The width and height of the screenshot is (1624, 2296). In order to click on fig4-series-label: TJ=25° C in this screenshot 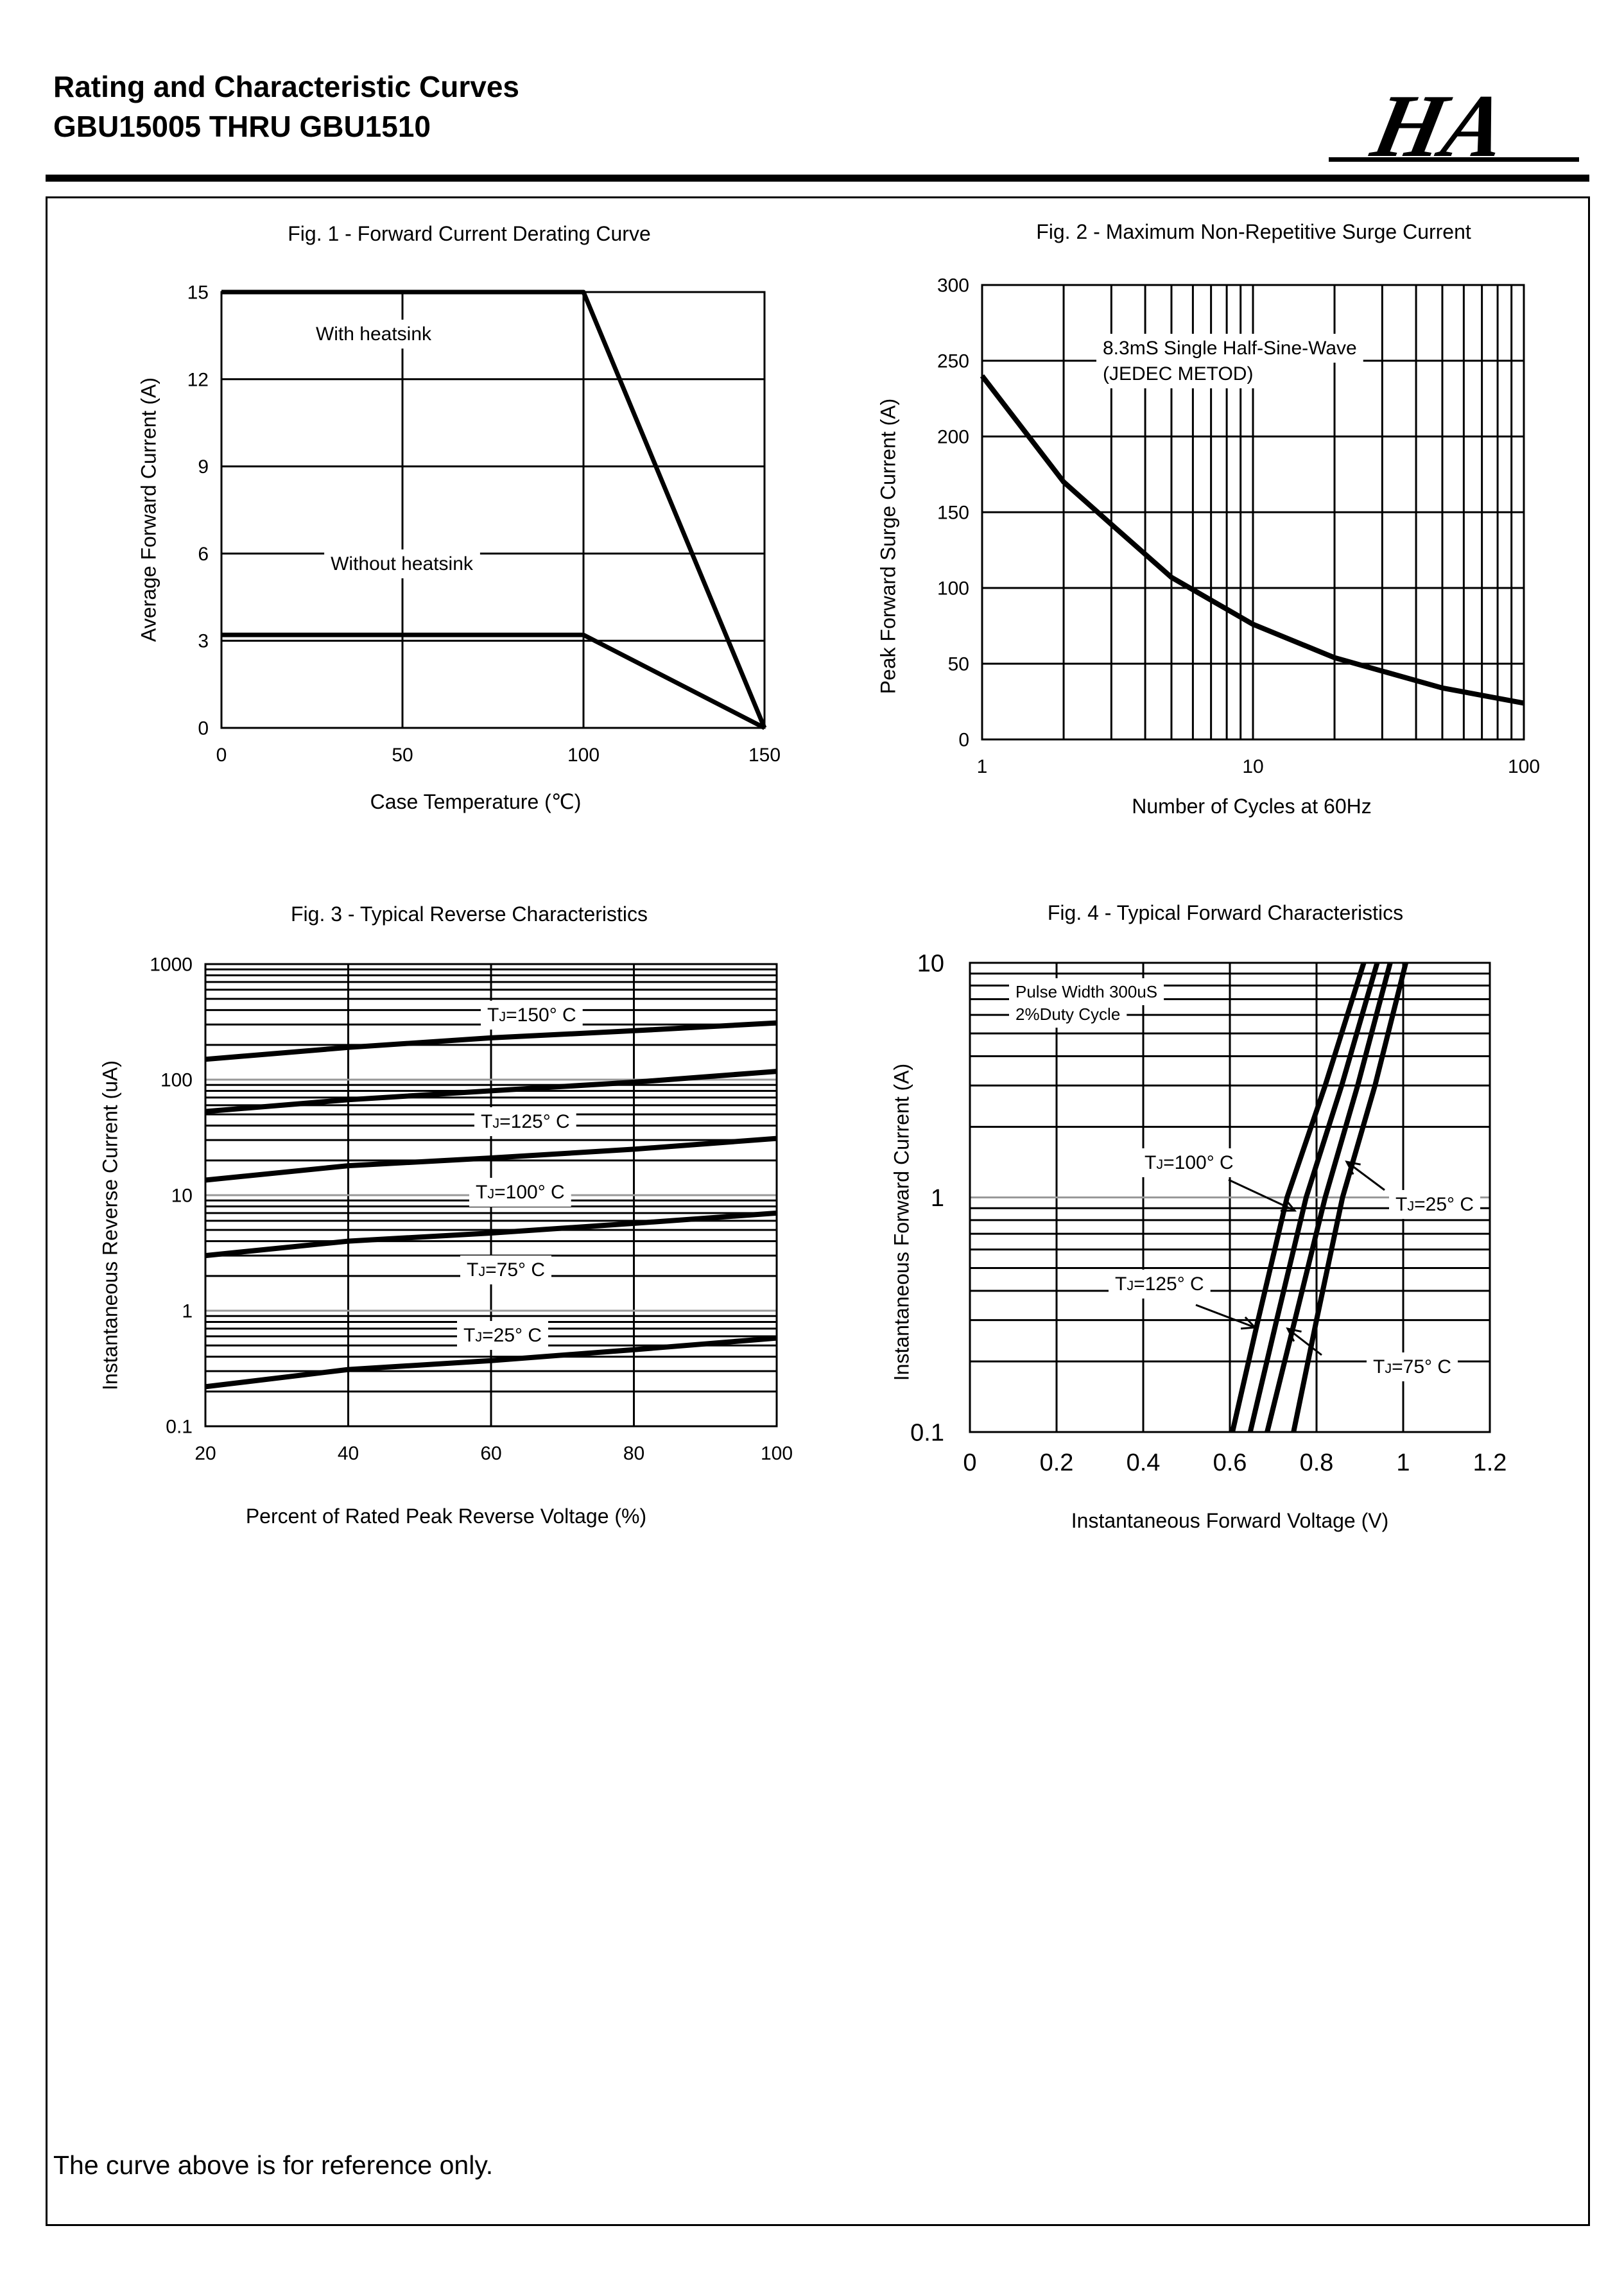, I will do `click(1434, 1204)`.